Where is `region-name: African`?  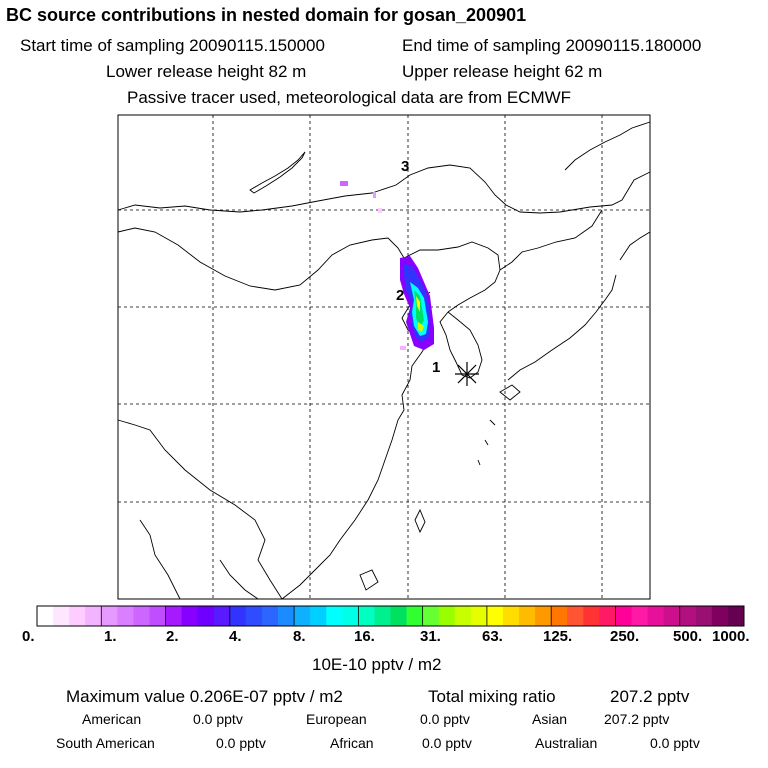 region-name: African is located at coordinates (352, 743).